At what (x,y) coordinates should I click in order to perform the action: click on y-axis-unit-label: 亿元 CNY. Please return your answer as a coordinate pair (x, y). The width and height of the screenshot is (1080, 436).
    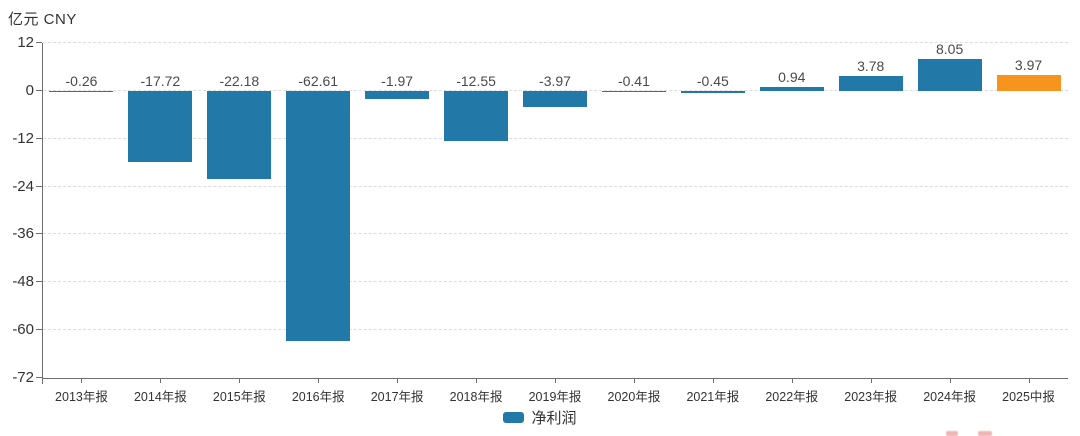
    Looking at the image, I should click on (42, 19).